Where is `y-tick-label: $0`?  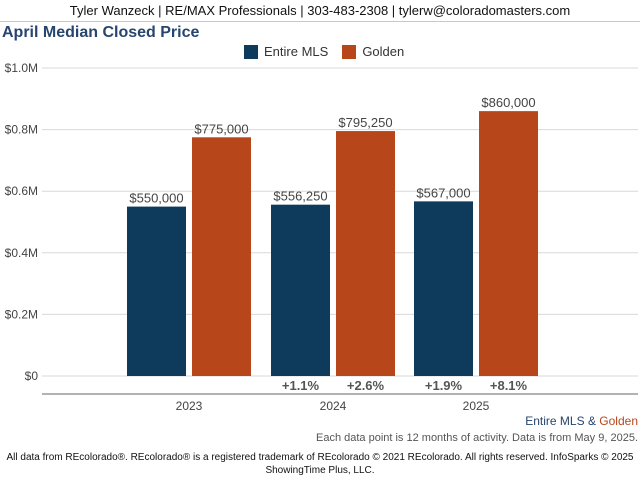 y-tick-label: $0 is located at coordinates (32, 376).